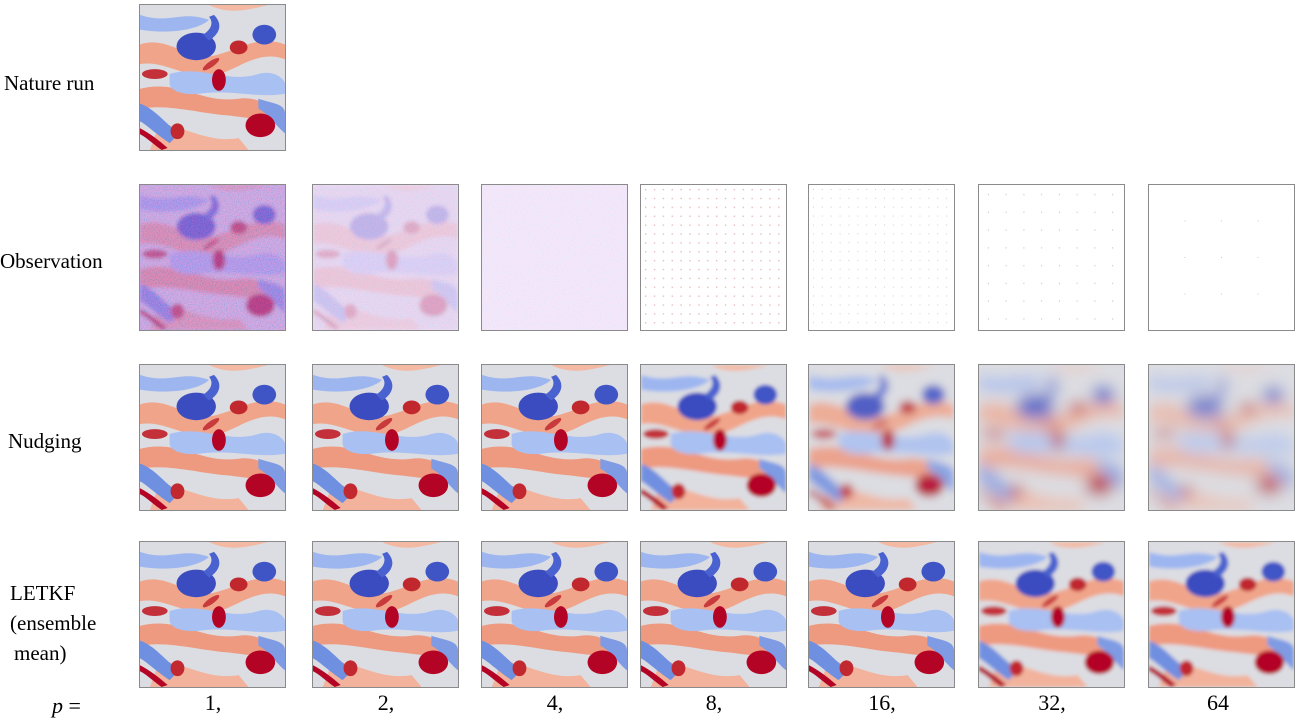 This screenshot has height=721, width=1300. I want to click on letkf-line-3: mean), so click(40, 653).